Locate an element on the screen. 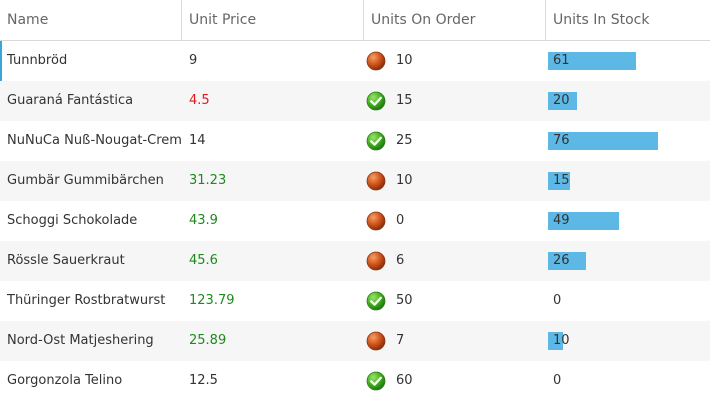 Image resolution: width=710 pixels, height=401 pixels. units-on-order-value: 15 is located at coordinates (404, 100).